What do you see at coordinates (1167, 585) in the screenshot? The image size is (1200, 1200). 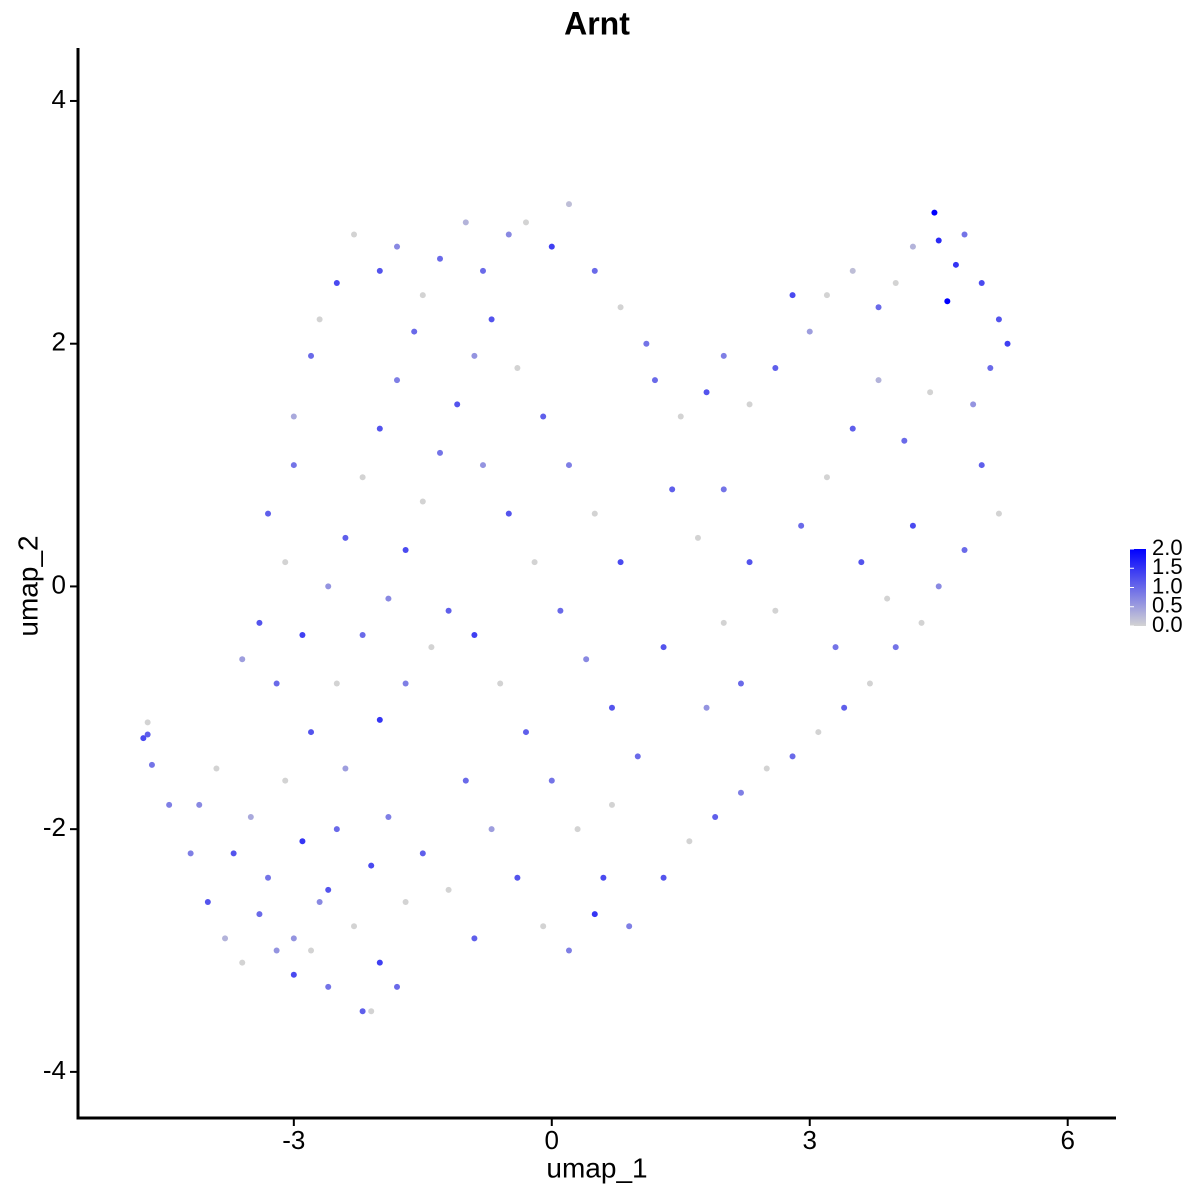 I see `colorbar-label: 1.0` at bounding box center [1167, 585].